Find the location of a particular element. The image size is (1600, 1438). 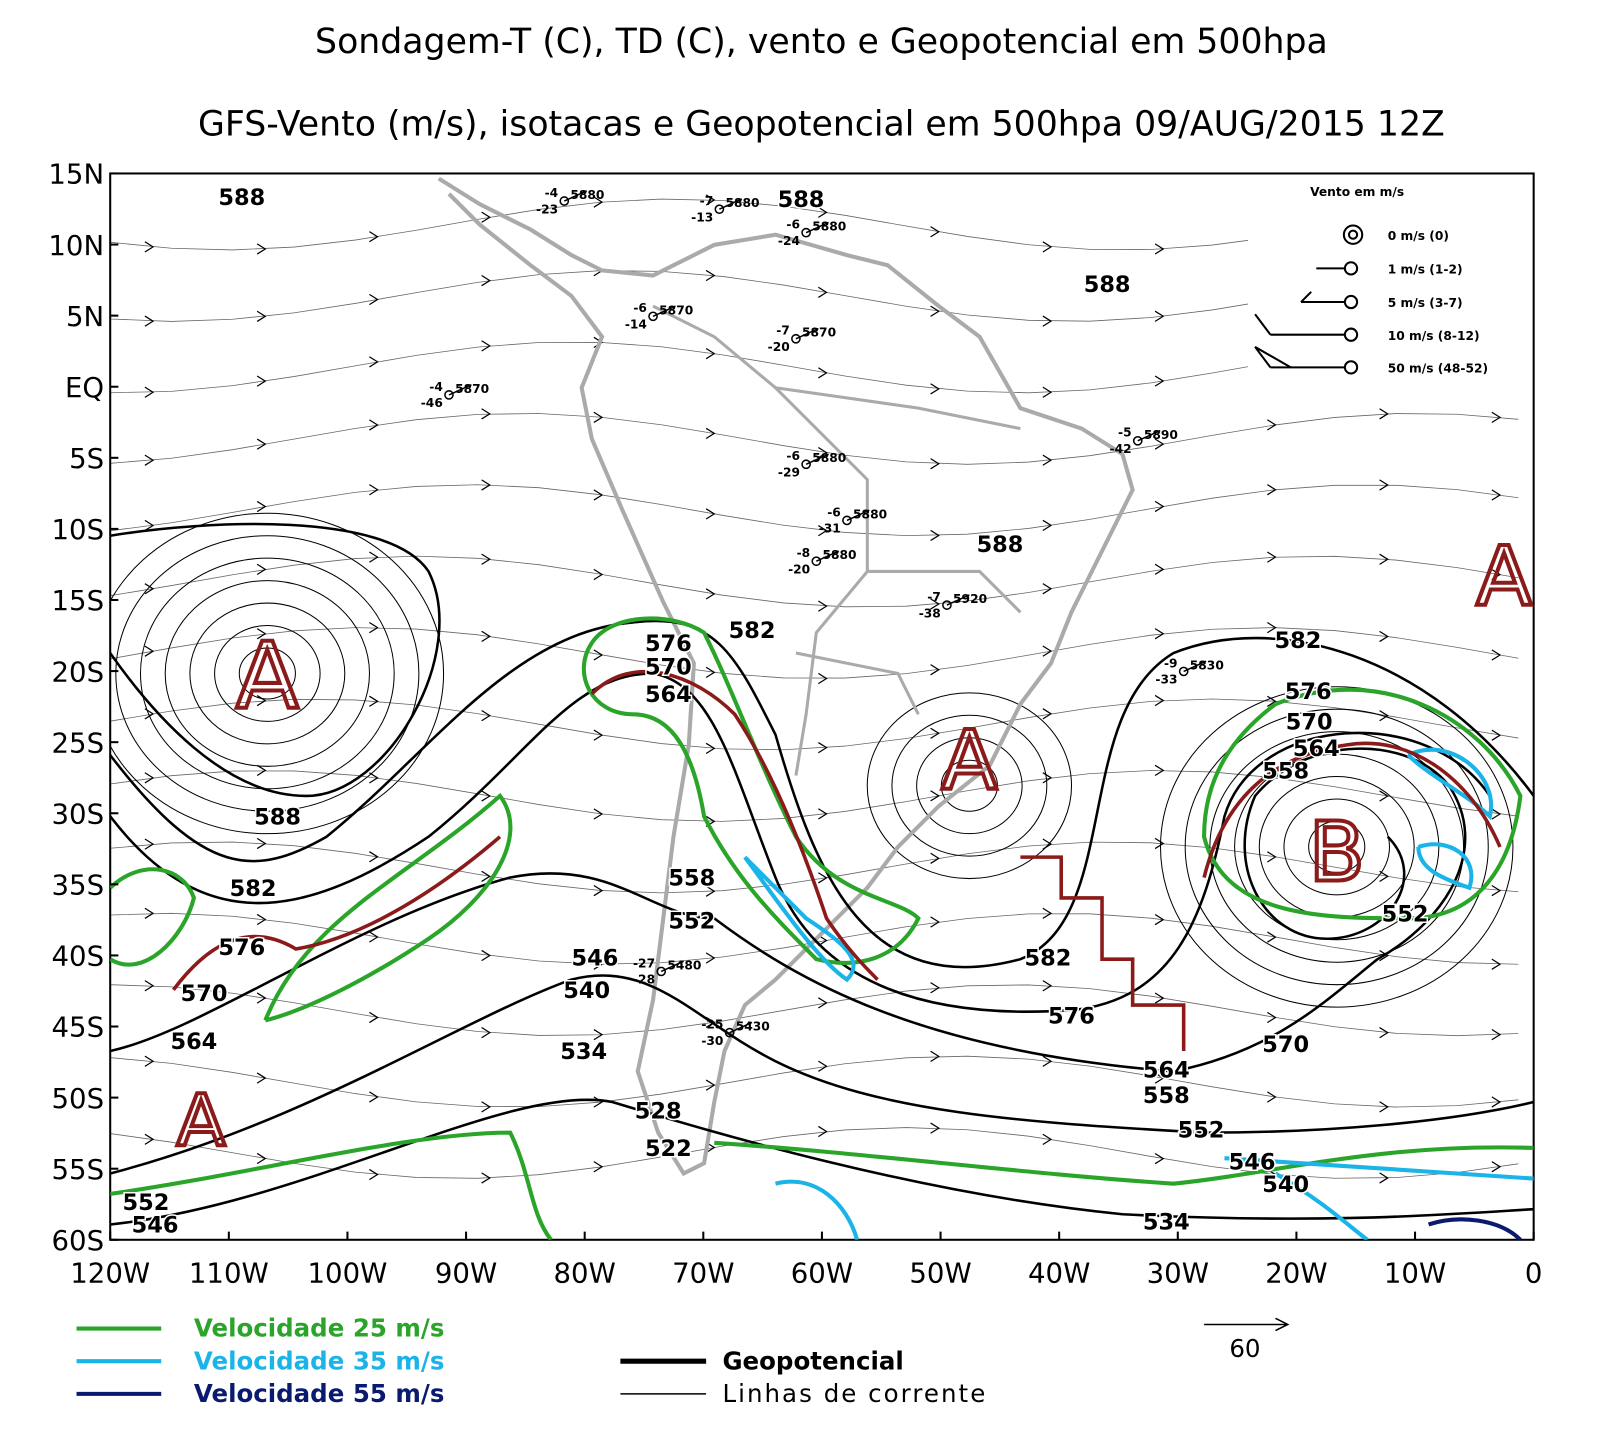

lon-label: 20W is located at coordinates (1296, 1274).